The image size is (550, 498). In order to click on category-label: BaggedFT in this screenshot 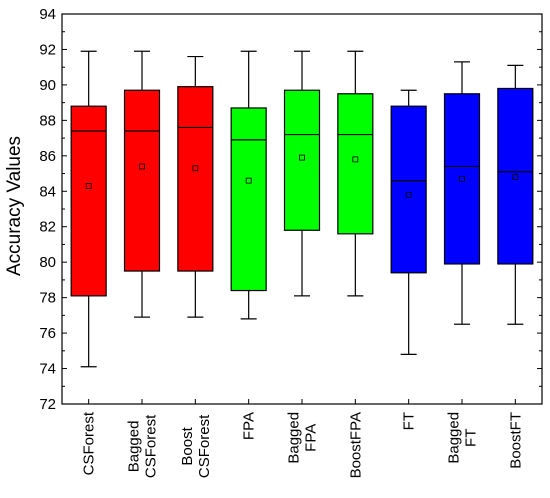, I will do `click(463, 438)`.